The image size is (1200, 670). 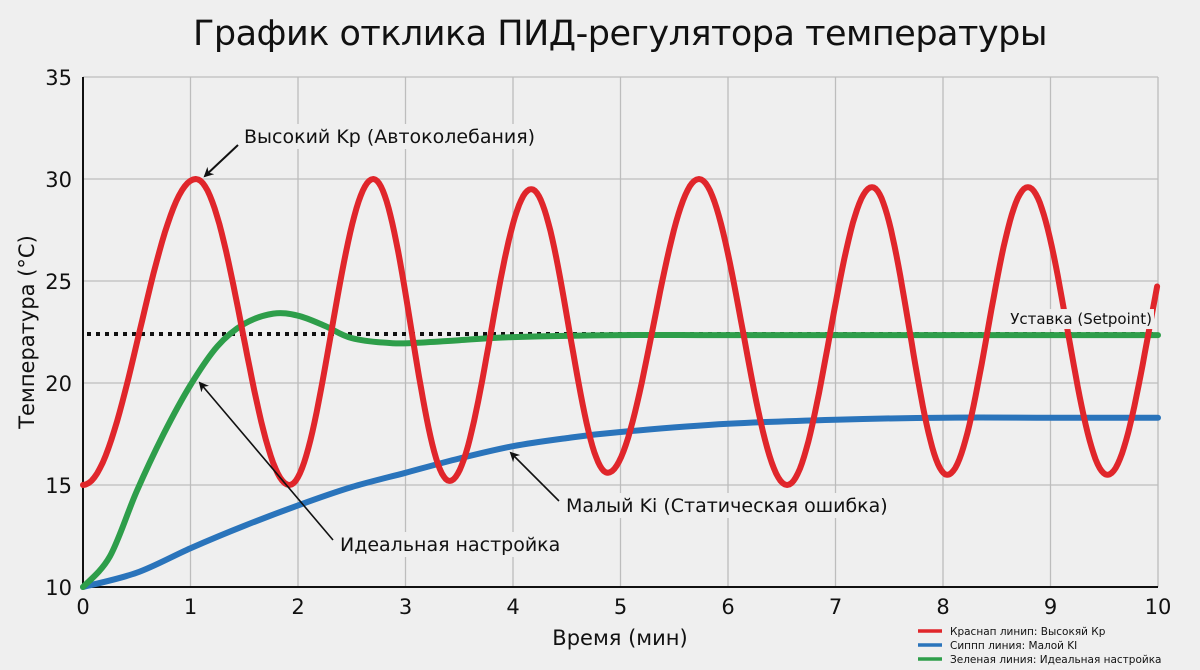 What do you see at coordinates (58, 486) in the screenshot?
I see `y-tick-label: 15` at bounding box center [58, 486].